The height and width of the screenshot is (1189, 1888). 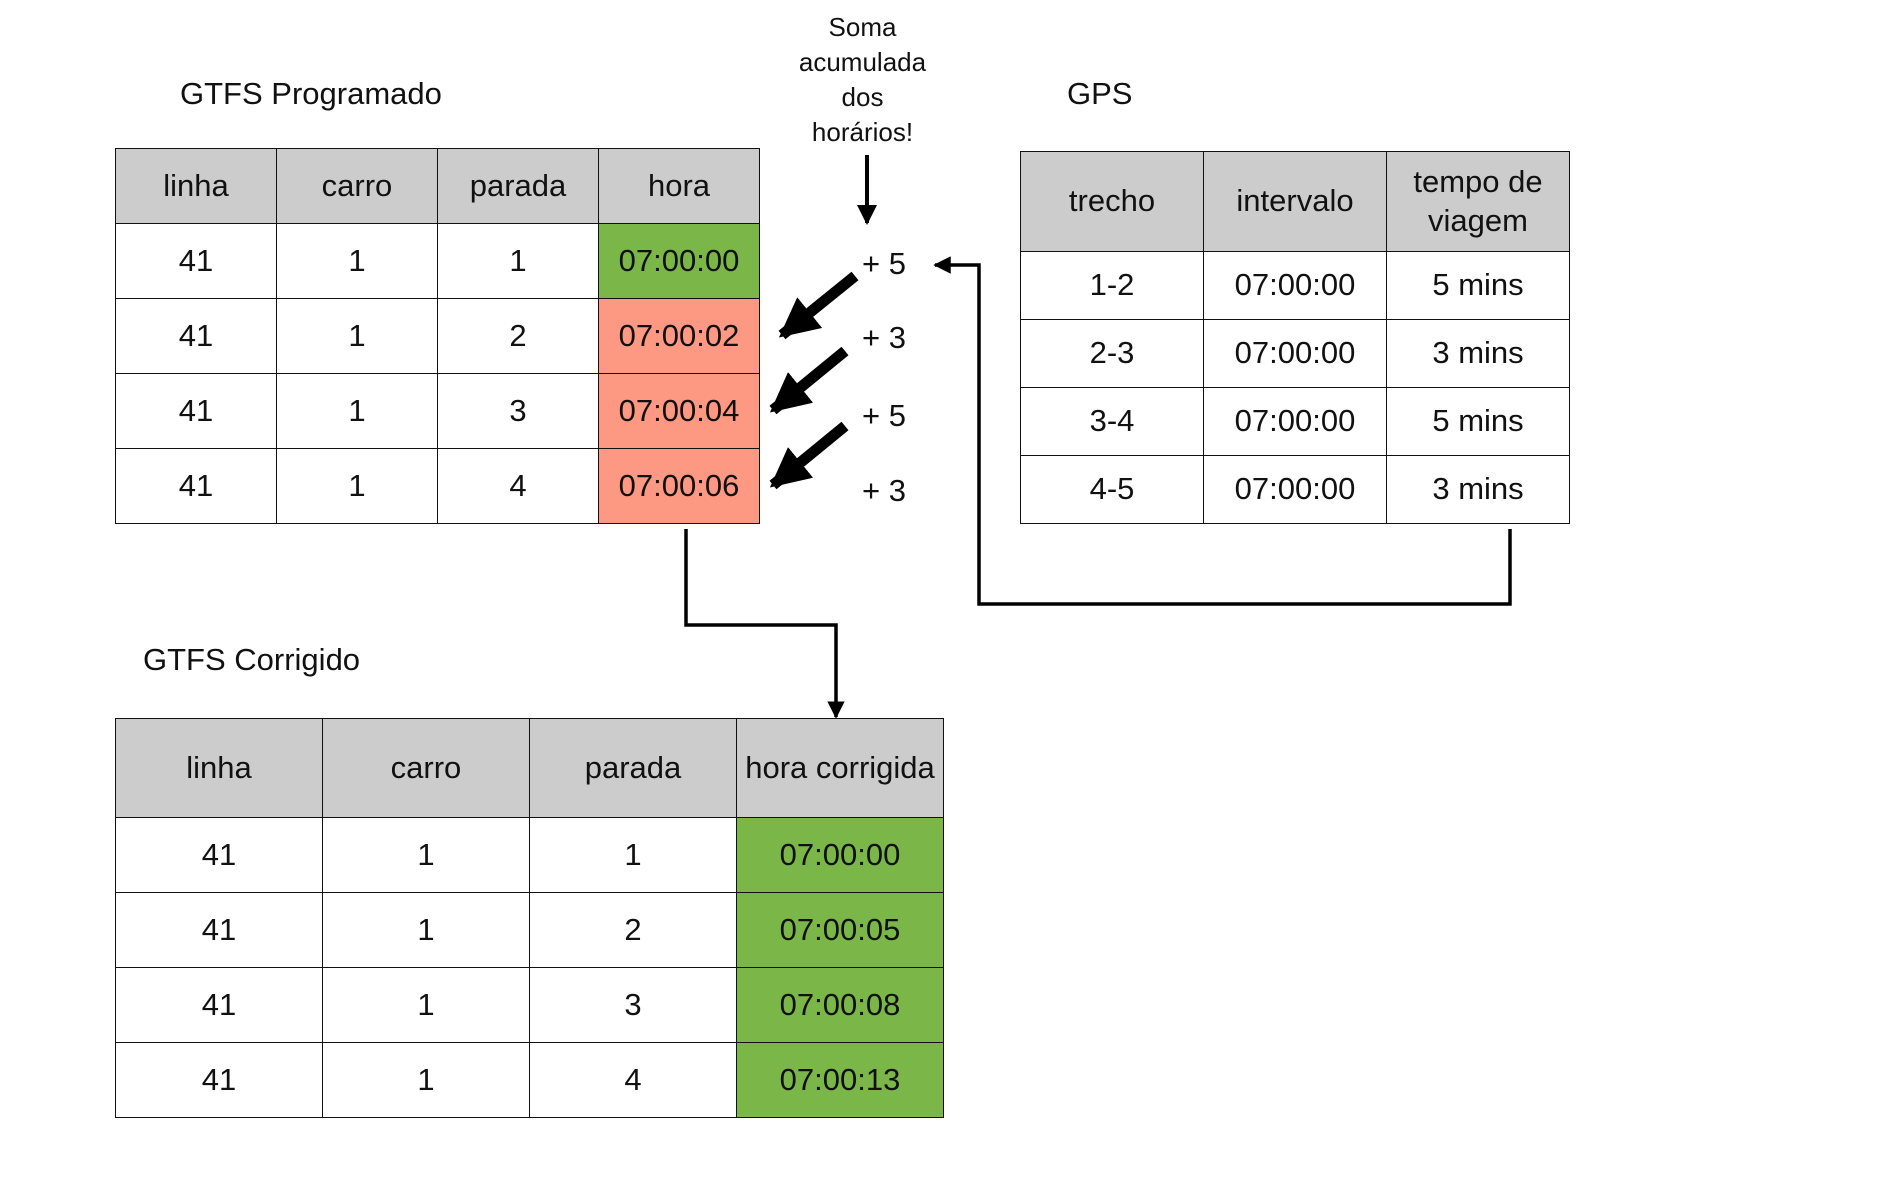 I want to click on programado-title: GTFS Programado, so click(x=311, y=93).